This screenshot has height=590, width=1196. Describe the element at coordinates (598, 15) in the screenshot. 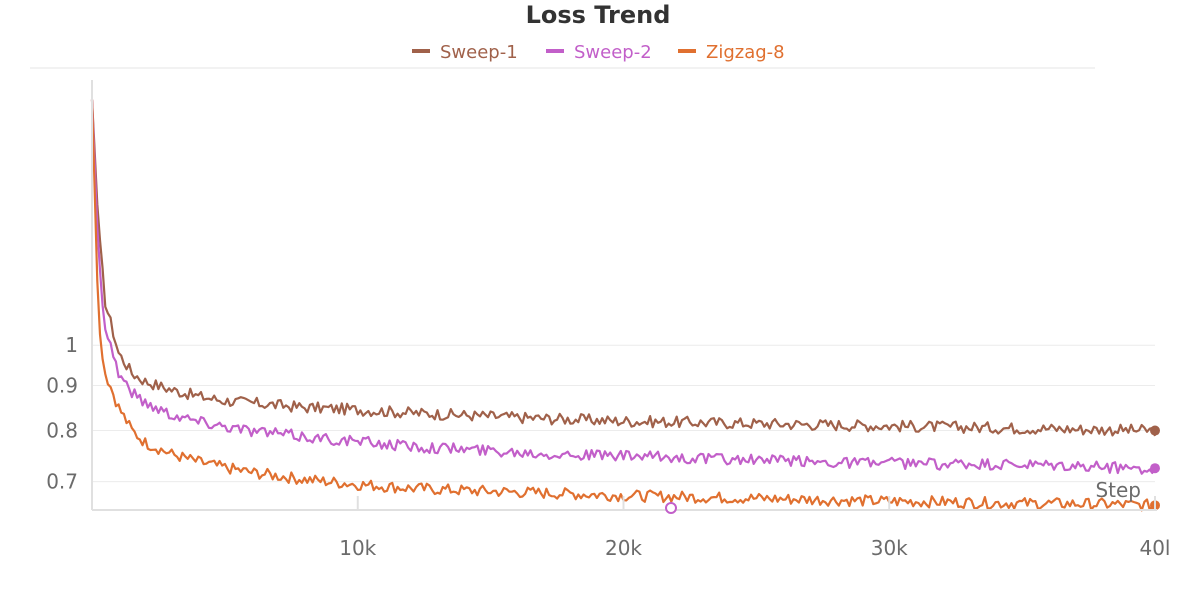

I see `chart-title: Loss Trend` at that location.